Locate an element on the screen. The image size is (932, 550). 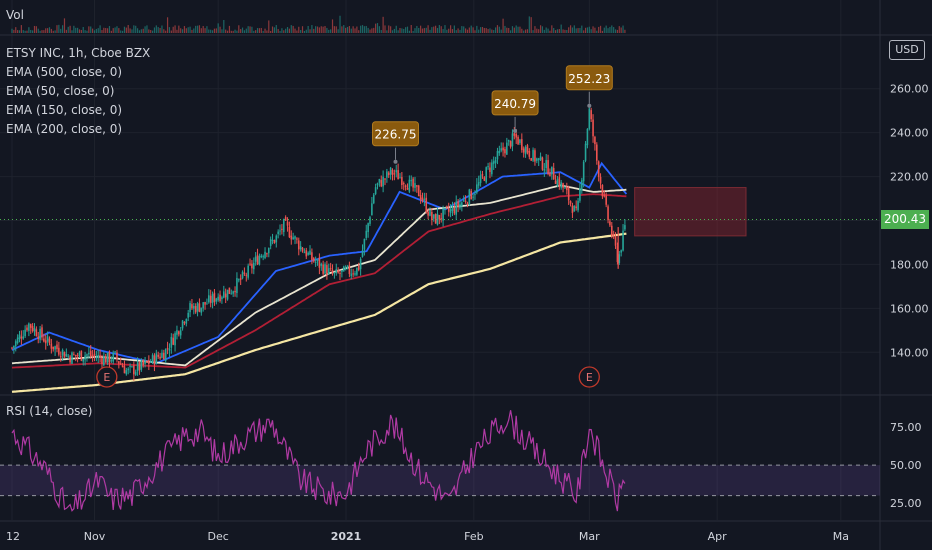
currency-button: USD is located at coordinates (907, 50).